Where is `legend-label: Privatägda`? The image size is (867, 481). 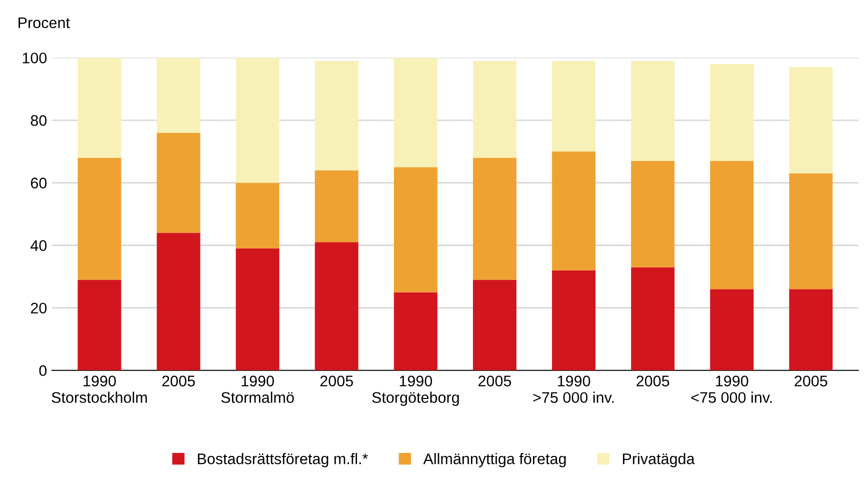 legend-label: Privatägda is located at coordinates (658, 460).